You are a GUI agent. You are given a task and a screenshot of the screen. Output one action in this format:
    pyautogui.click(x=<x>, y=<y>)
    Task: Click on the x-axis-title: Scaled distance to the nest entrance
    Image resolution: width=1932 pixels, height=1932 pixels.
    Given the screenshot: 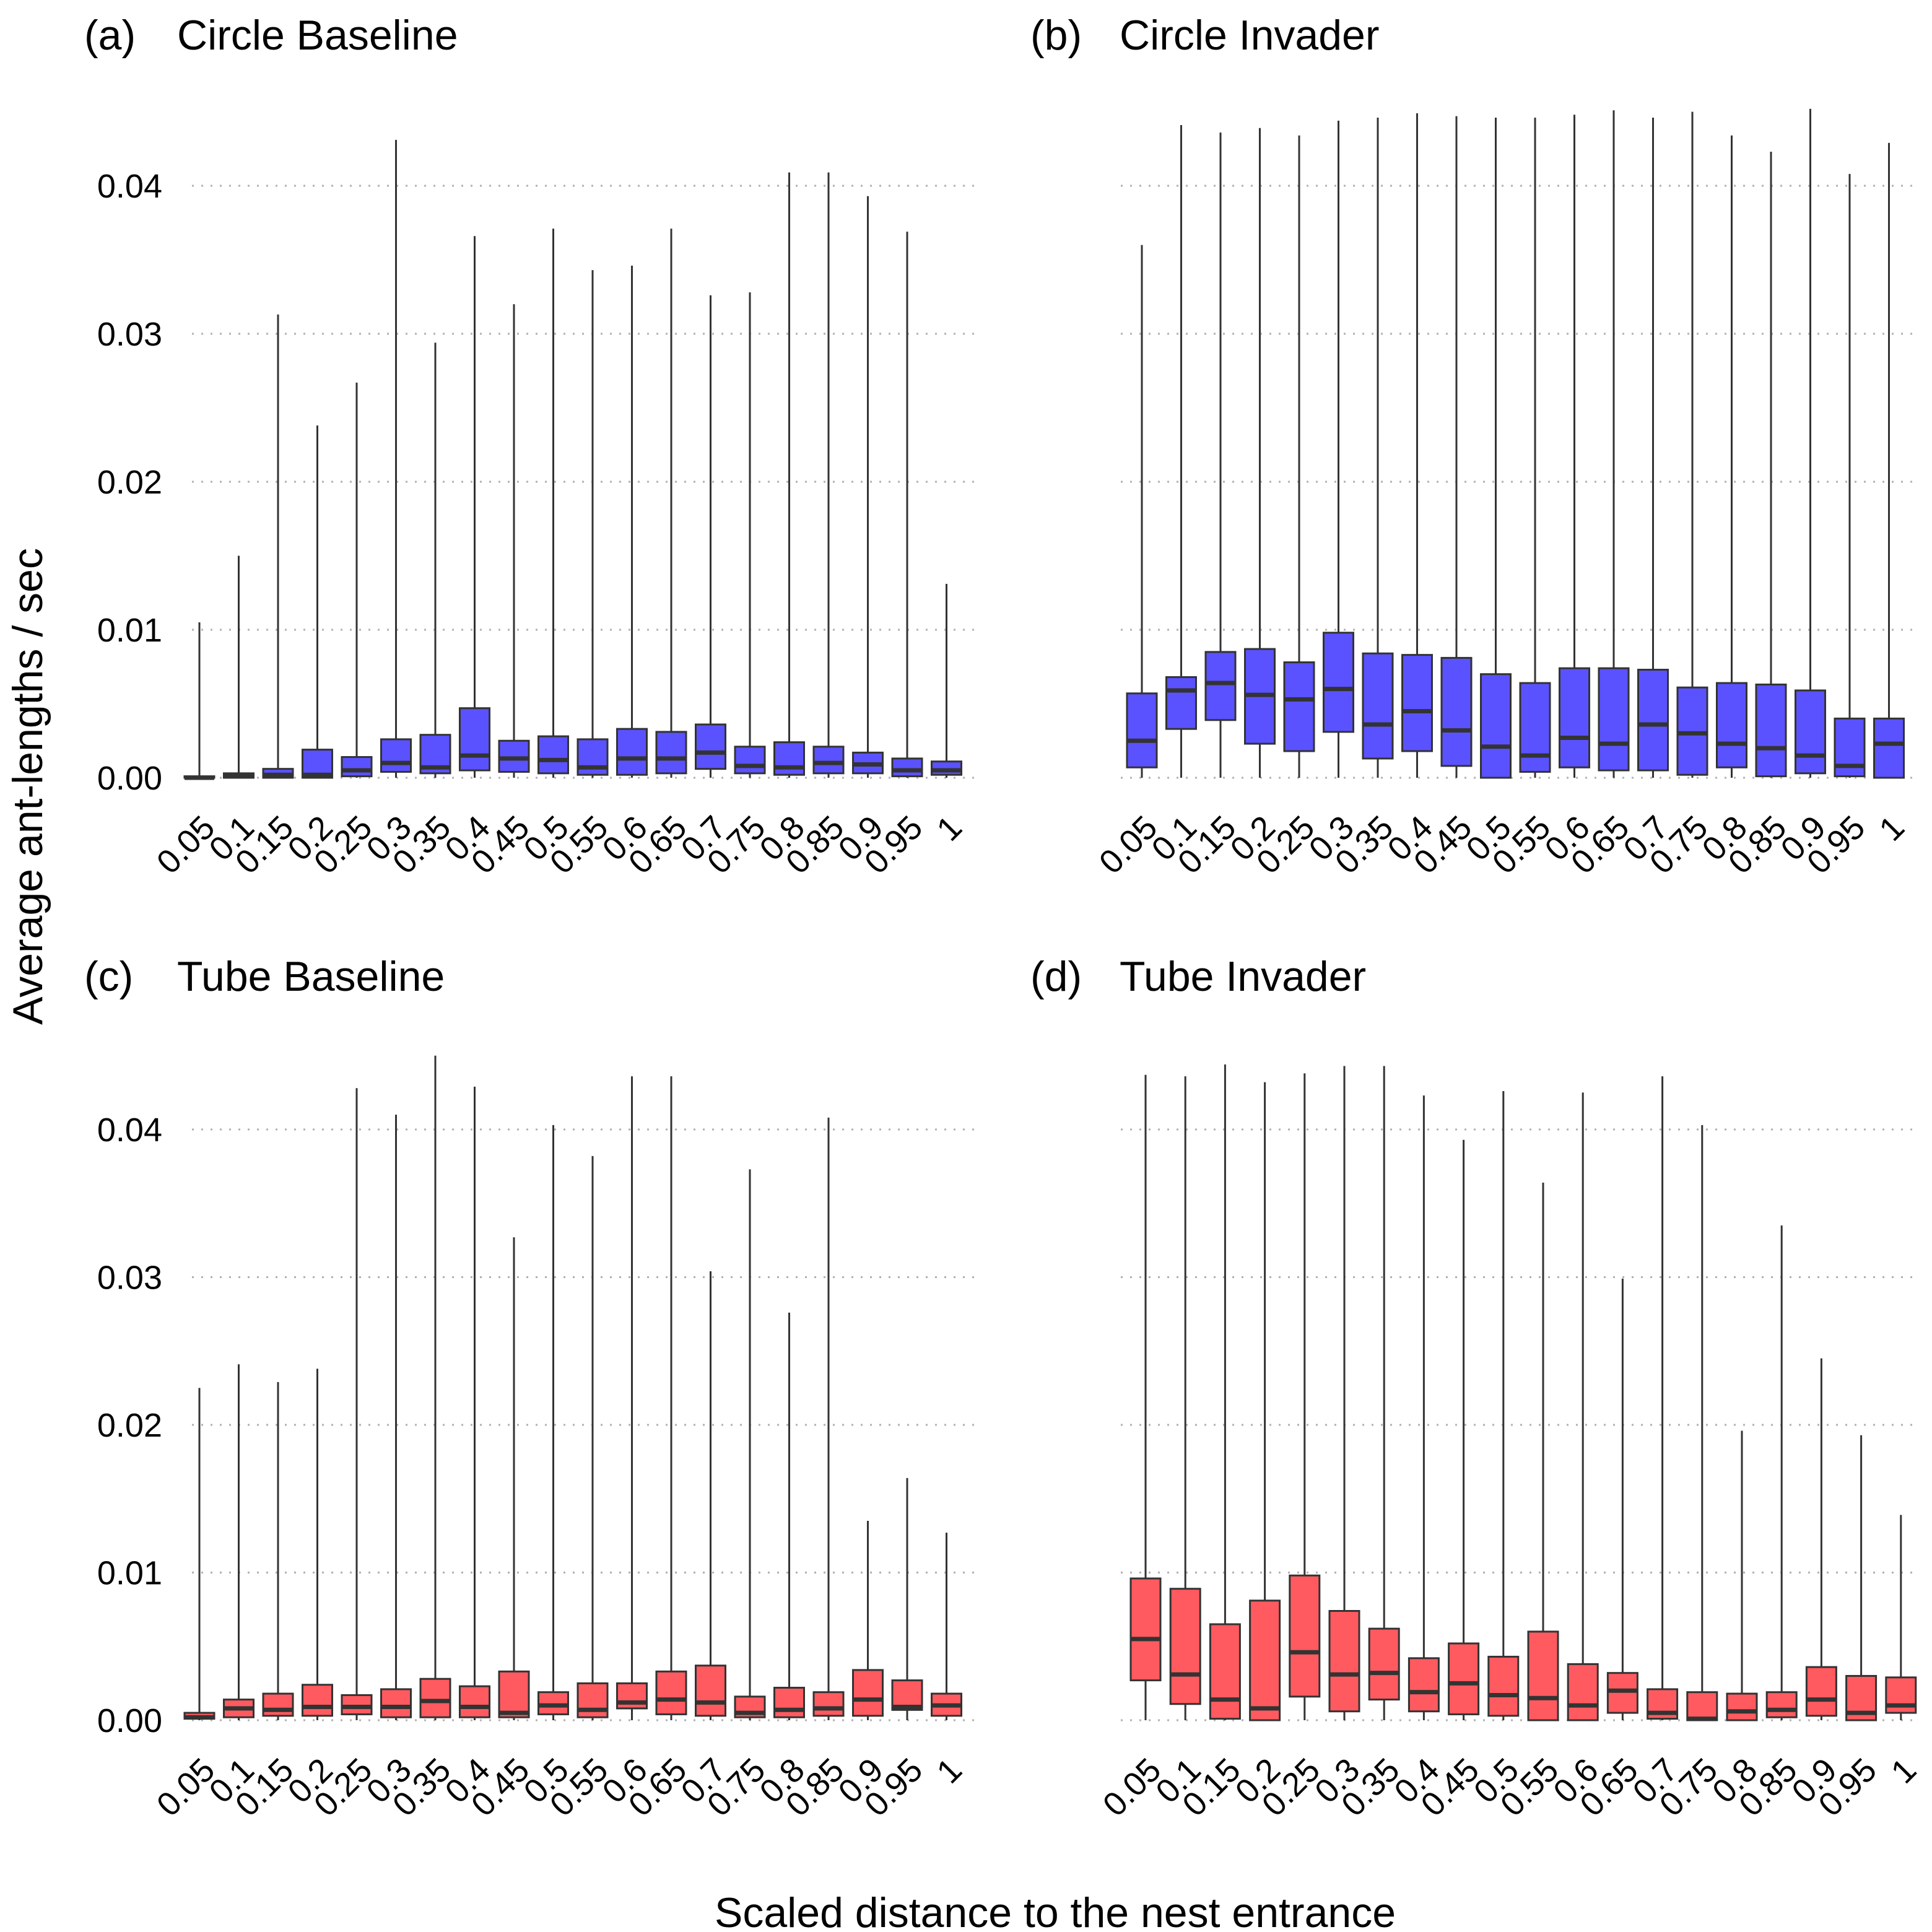 What is the action you would take?
    pyautogui.click(x=1055, y=1910)
    